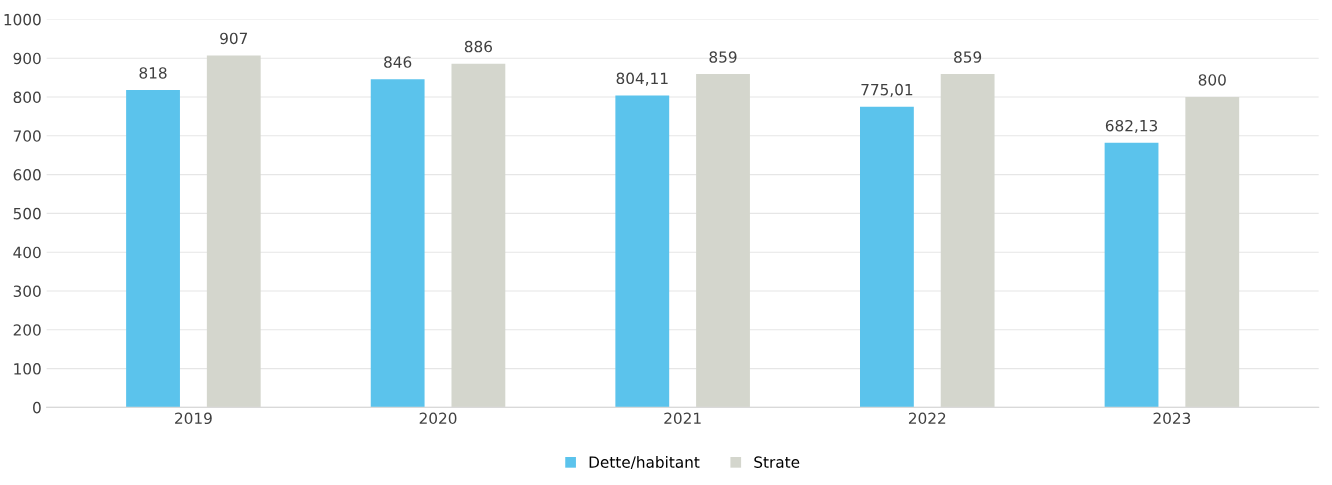 The height and width of the screenshot is (485, 1332). Describe the element at coordinates (234, 38) in the screenshot. I see `data-label: 907` at that location.